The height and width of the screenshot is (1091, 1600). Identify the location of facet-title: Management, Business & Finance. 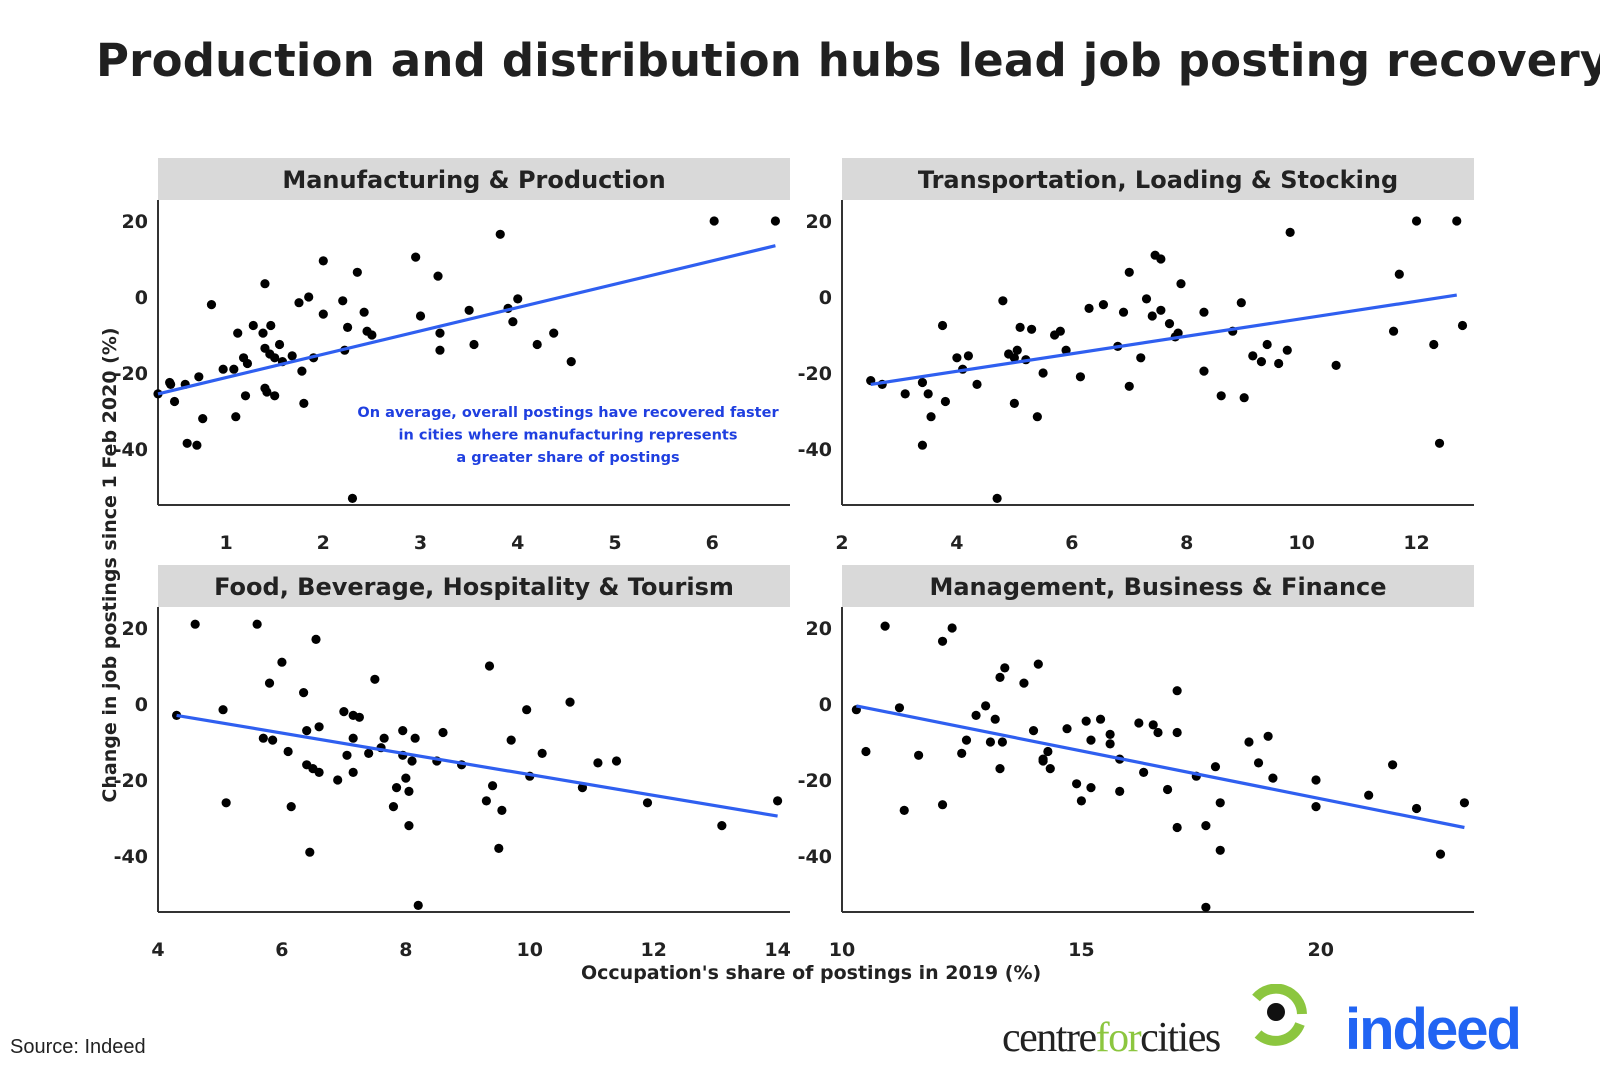
(1157, 587).